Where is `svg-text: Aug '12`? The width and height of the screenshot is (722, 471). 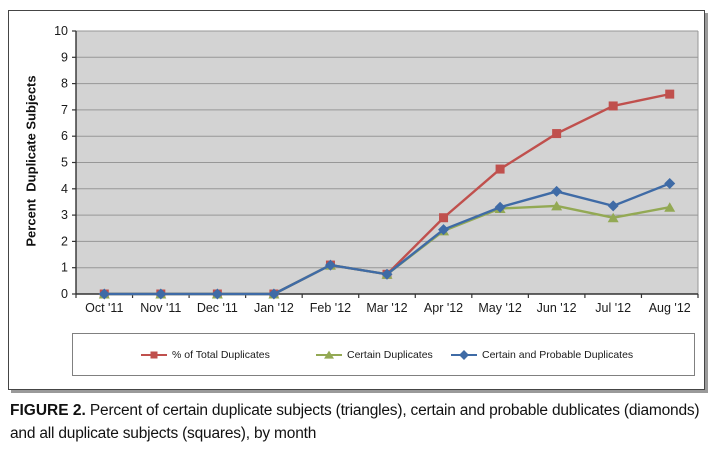 svg-text: Aug '12 is located at coordinates (670, 308).